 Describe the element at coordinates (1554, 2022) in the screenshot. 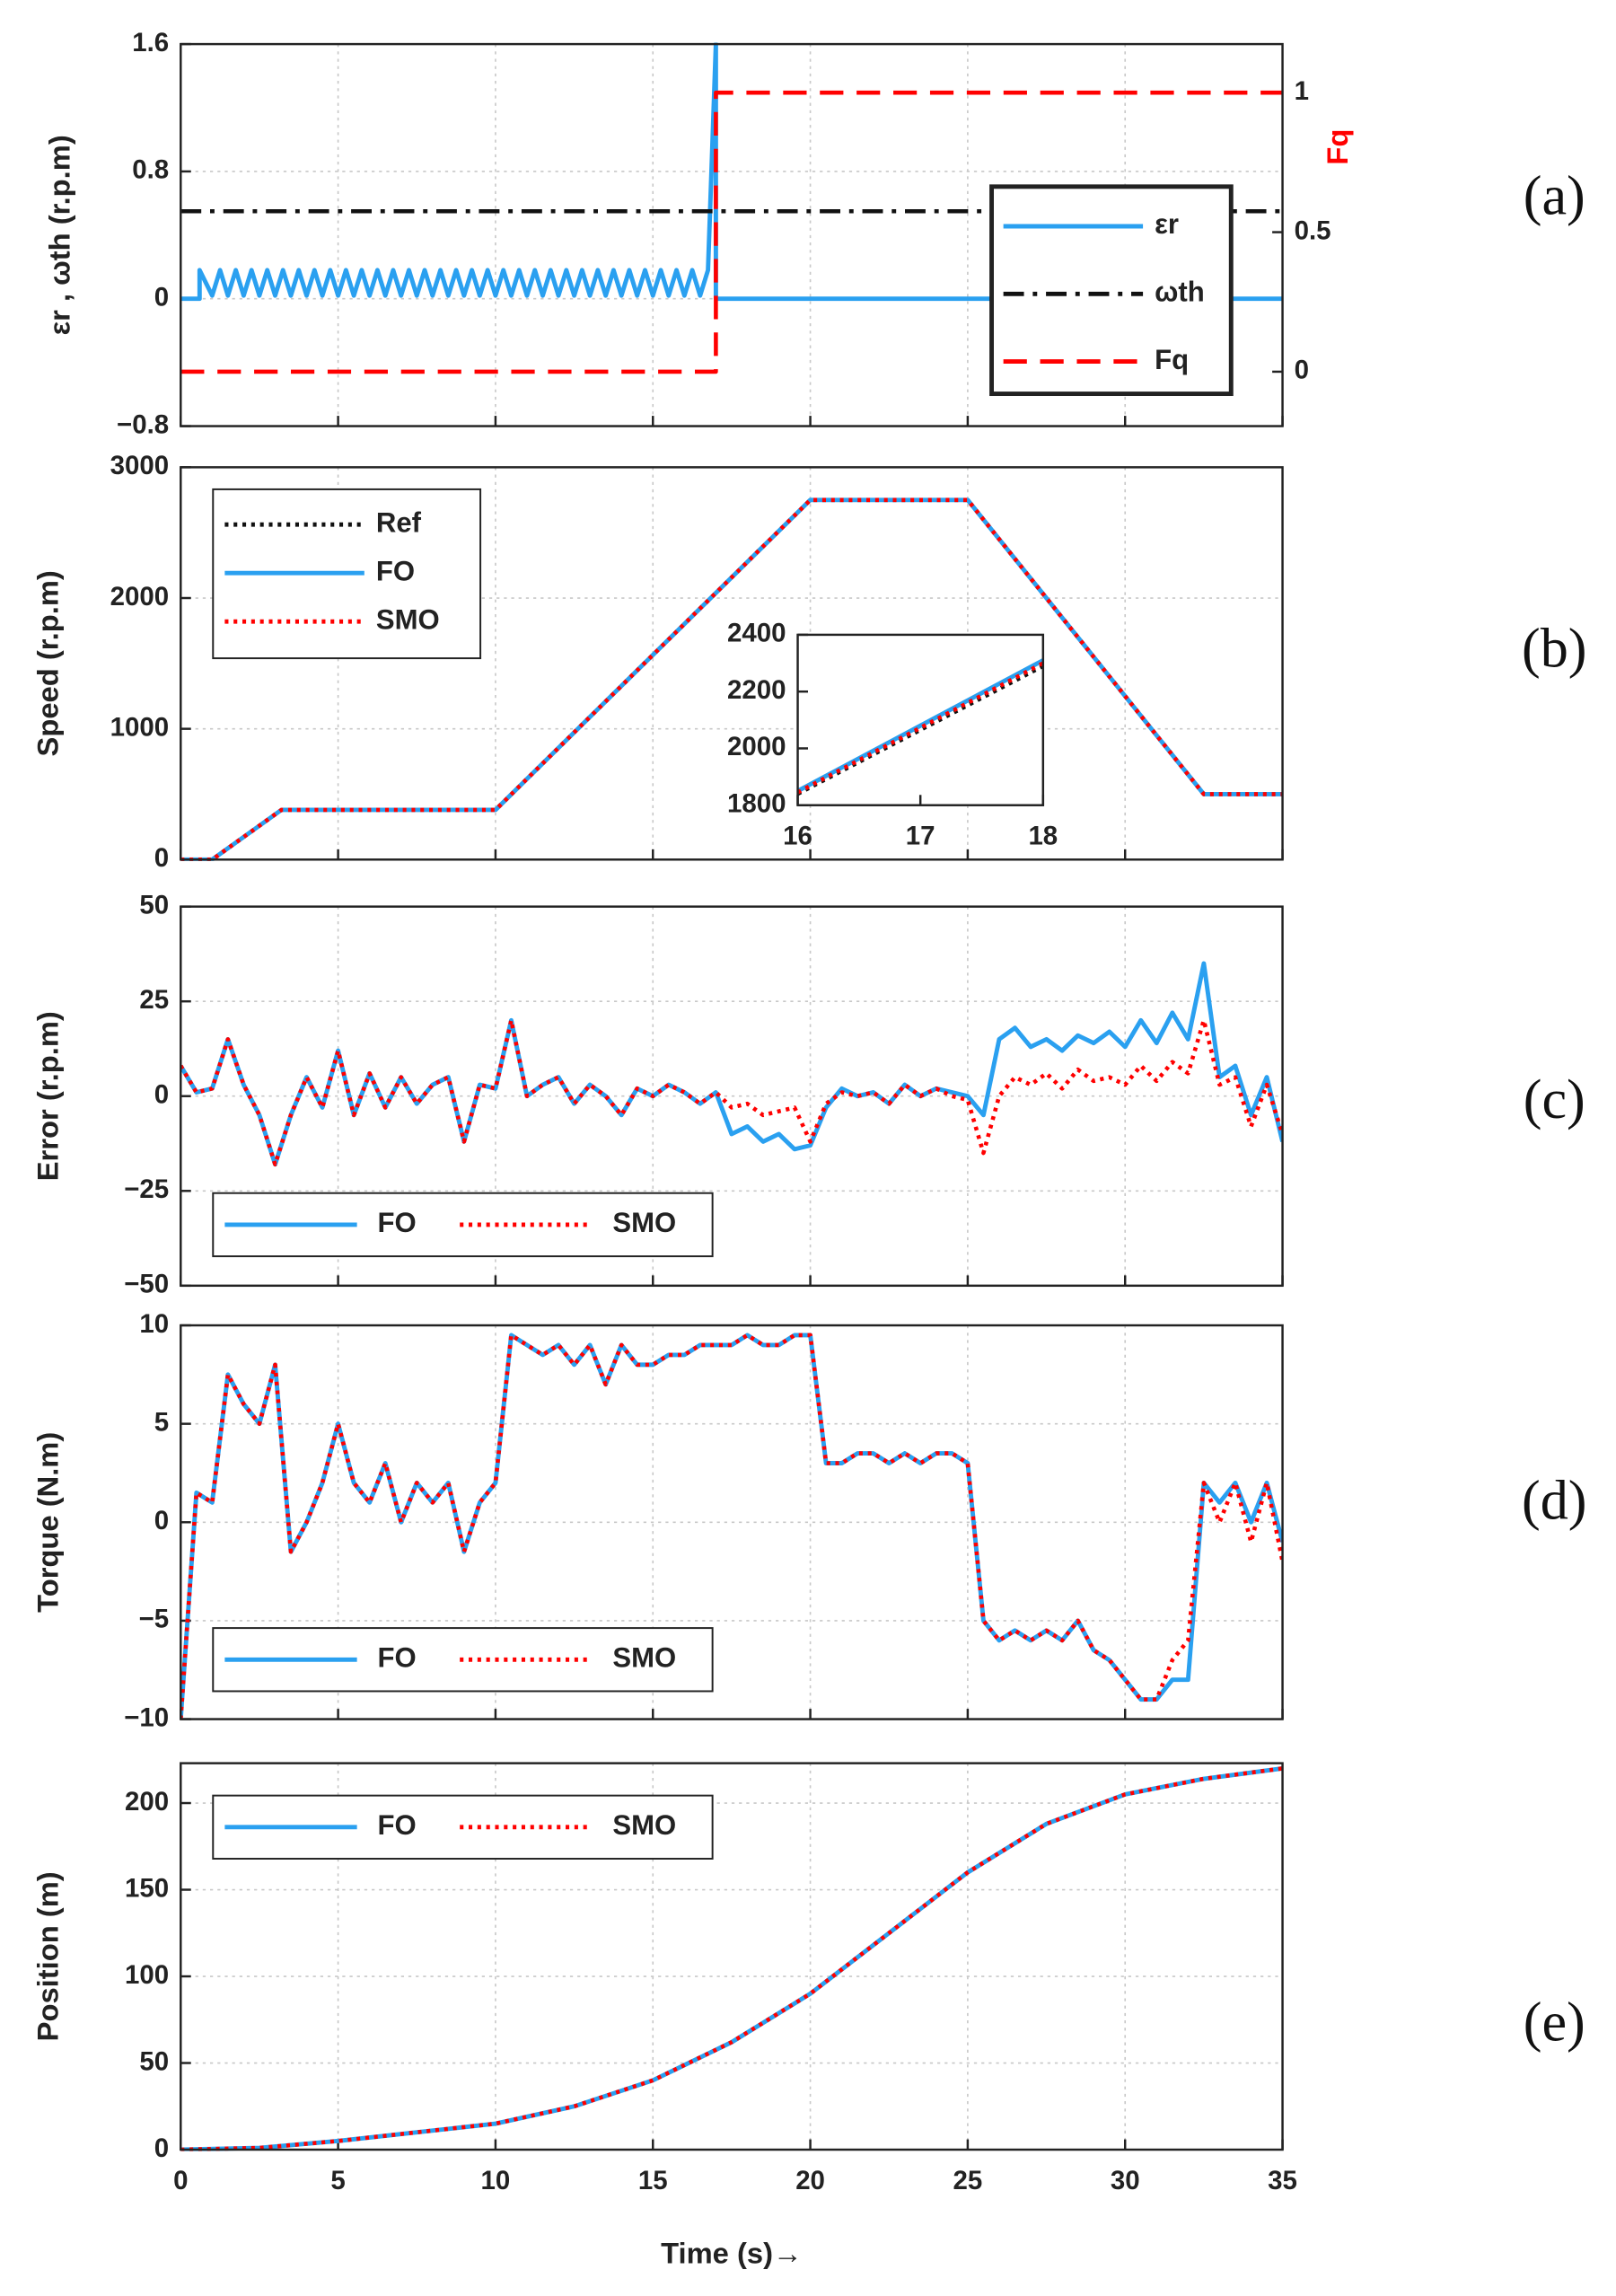

I see `panel-label: (e)` at that location.